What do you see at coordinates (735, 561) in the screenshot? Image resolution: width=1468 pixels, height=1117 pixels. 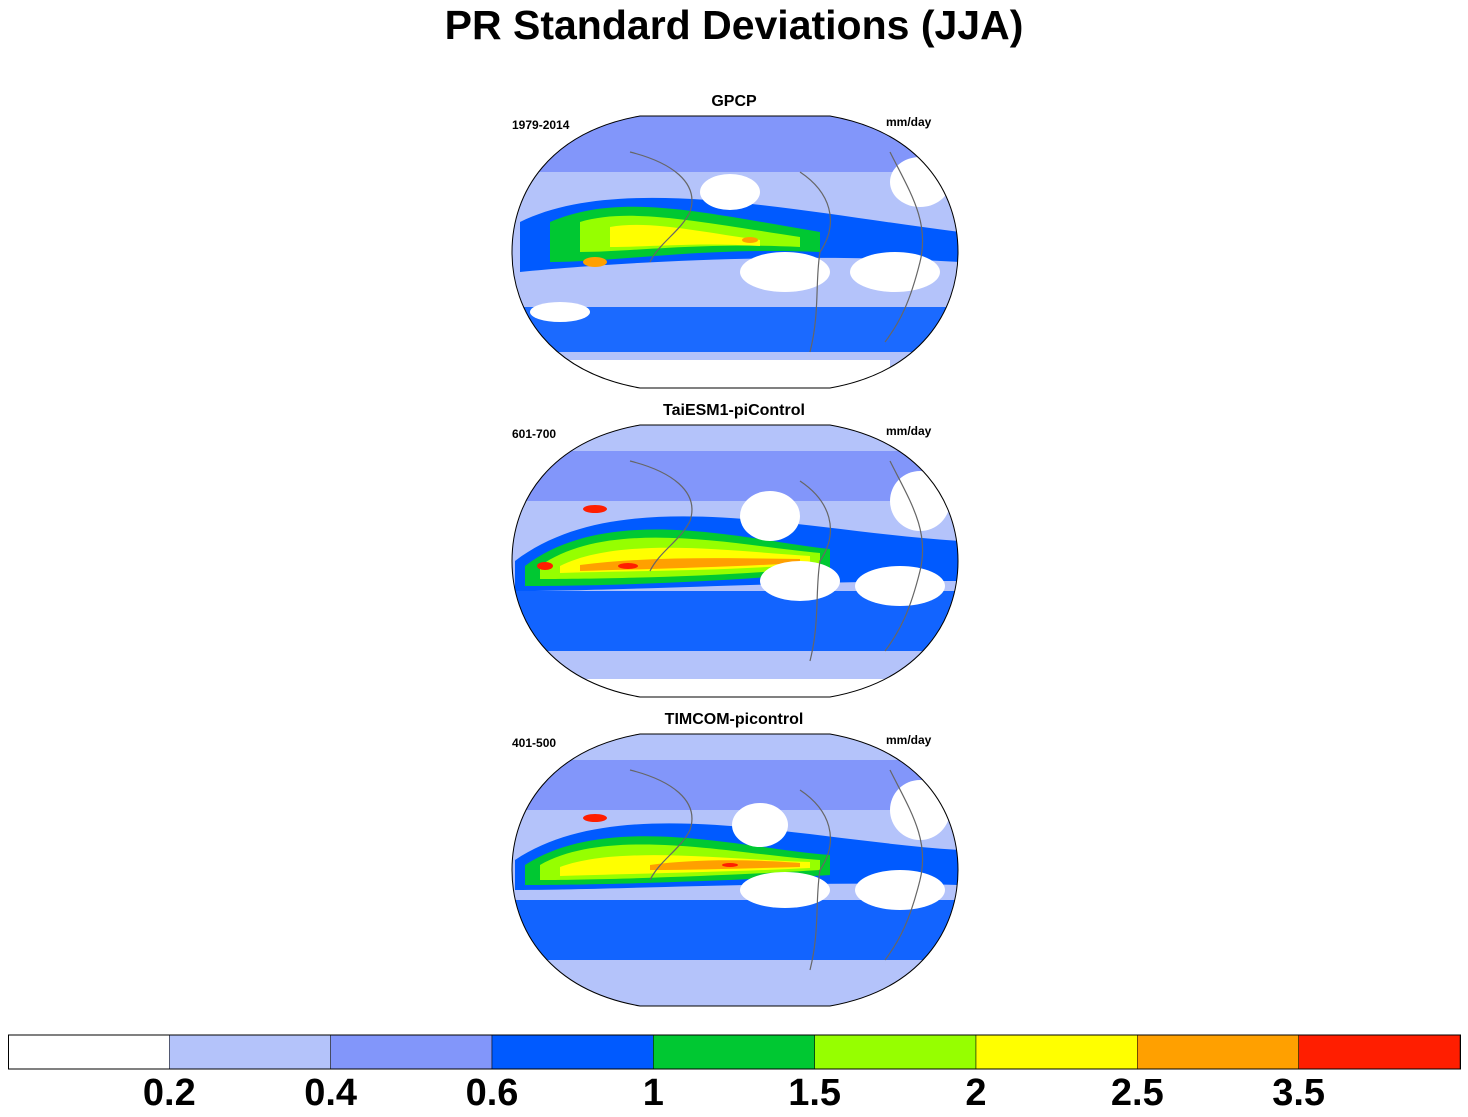 I see `map-taiesm1` at bounding box center [735, 561].